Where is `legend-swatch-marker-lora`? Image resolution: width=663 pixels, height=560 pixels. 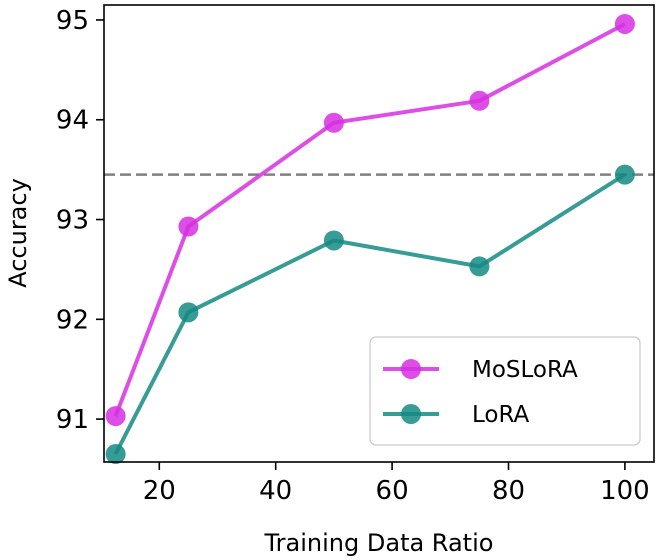 legend-swatch-marker-lora is located at coordinates (411, 414).